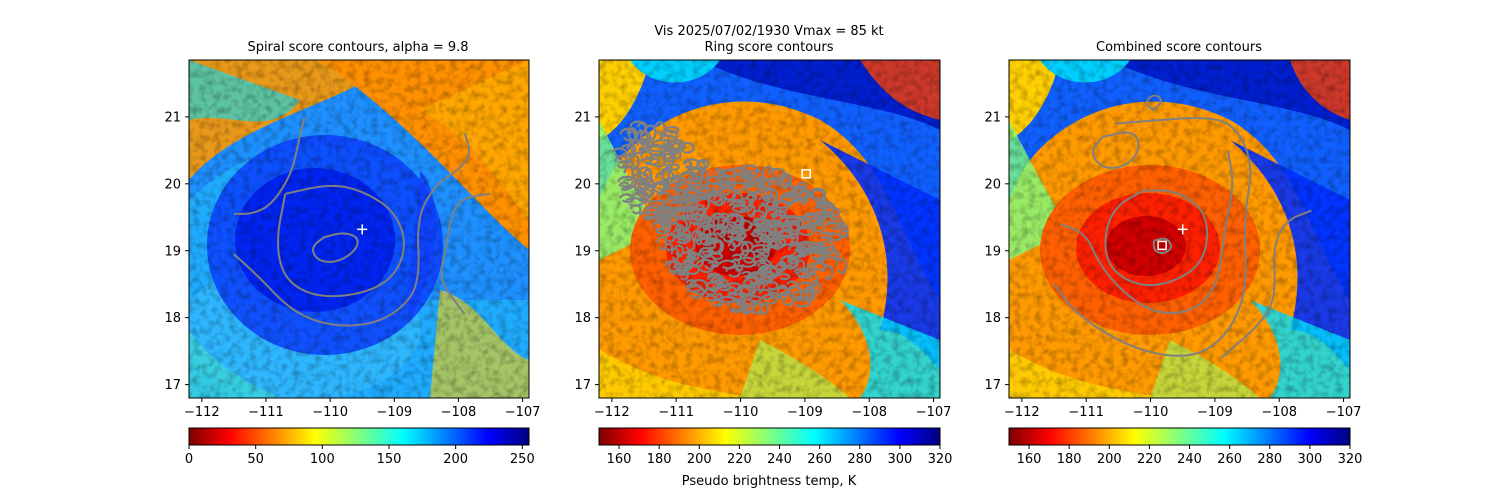  What do you see at coordinates (768, 31) in the screenshot?
I see `figure-suptitle: Vis 2025/07/02/1930 Vmax = 85 kt` at bounding box center [768, 31].